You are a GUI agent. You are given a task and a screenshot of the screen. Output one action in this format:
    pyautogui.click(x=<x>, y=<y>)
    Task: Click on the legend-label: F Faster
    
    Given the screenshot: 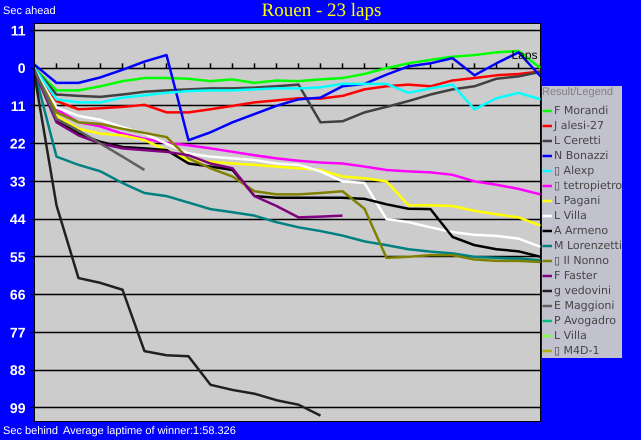 What is the action you would take?
    pyautogui.click(x=576, y=275)
    